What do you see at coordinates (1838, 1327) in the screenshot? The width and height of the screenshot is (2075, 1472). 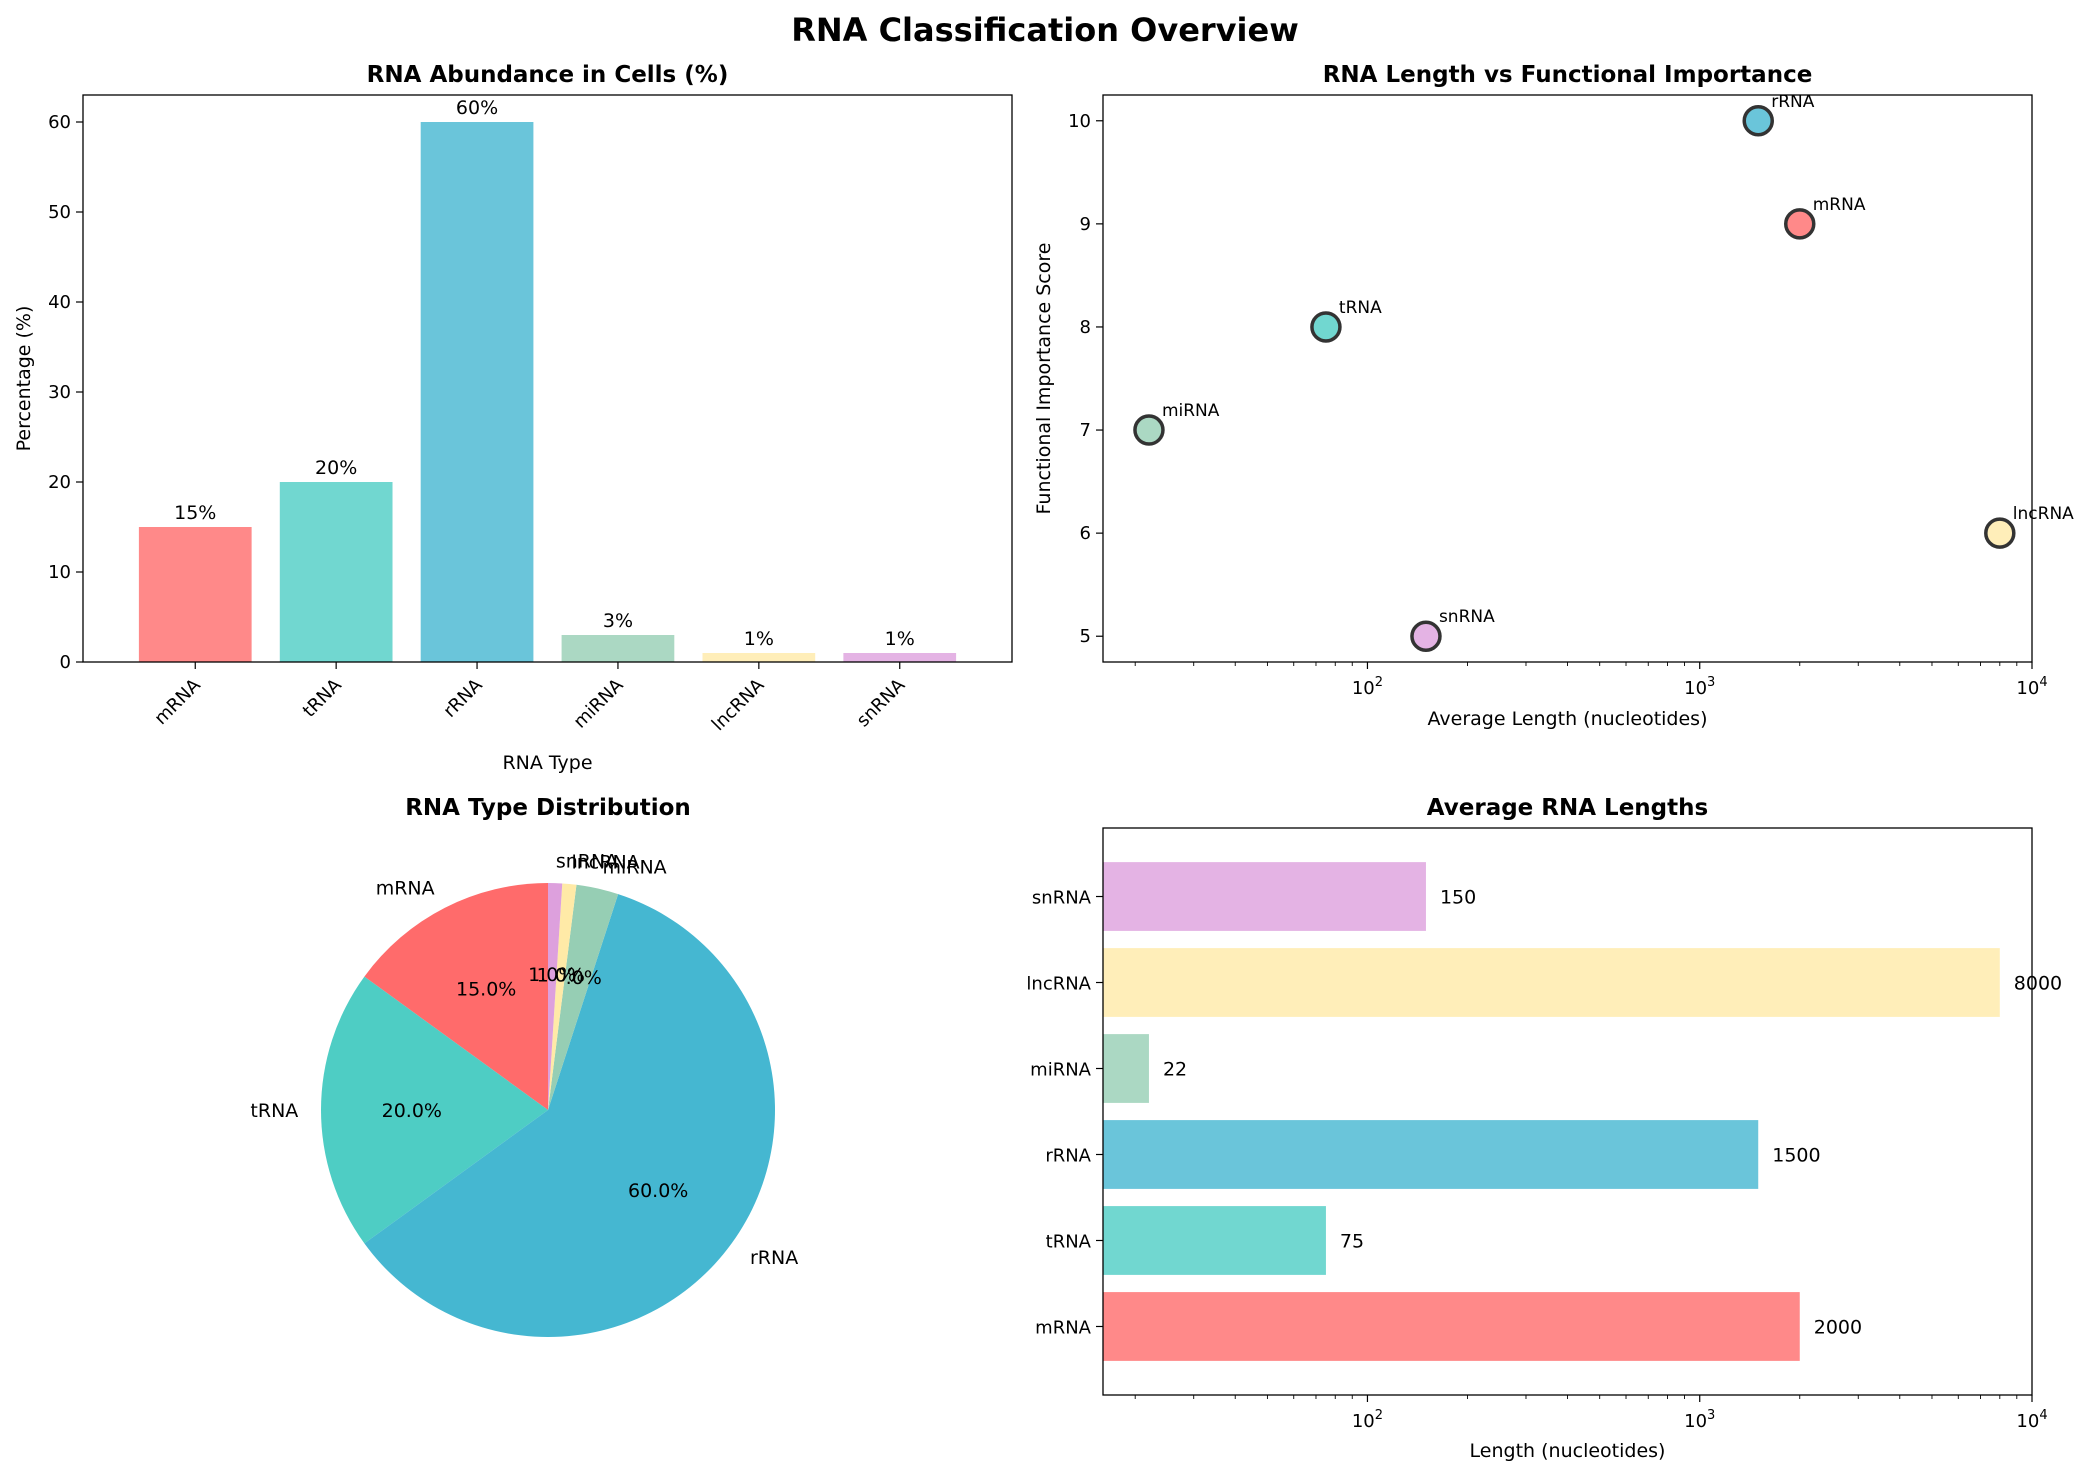 I see `value-label-mRNA: 2000` at bounding box center [1838, 1327].